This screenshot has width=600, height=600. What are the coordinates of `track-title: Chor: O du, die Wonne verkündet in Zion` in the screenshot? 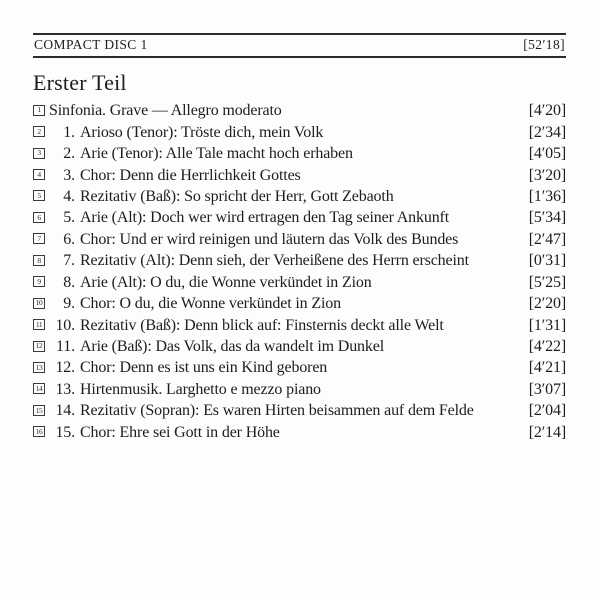 It's located at (210, 304).